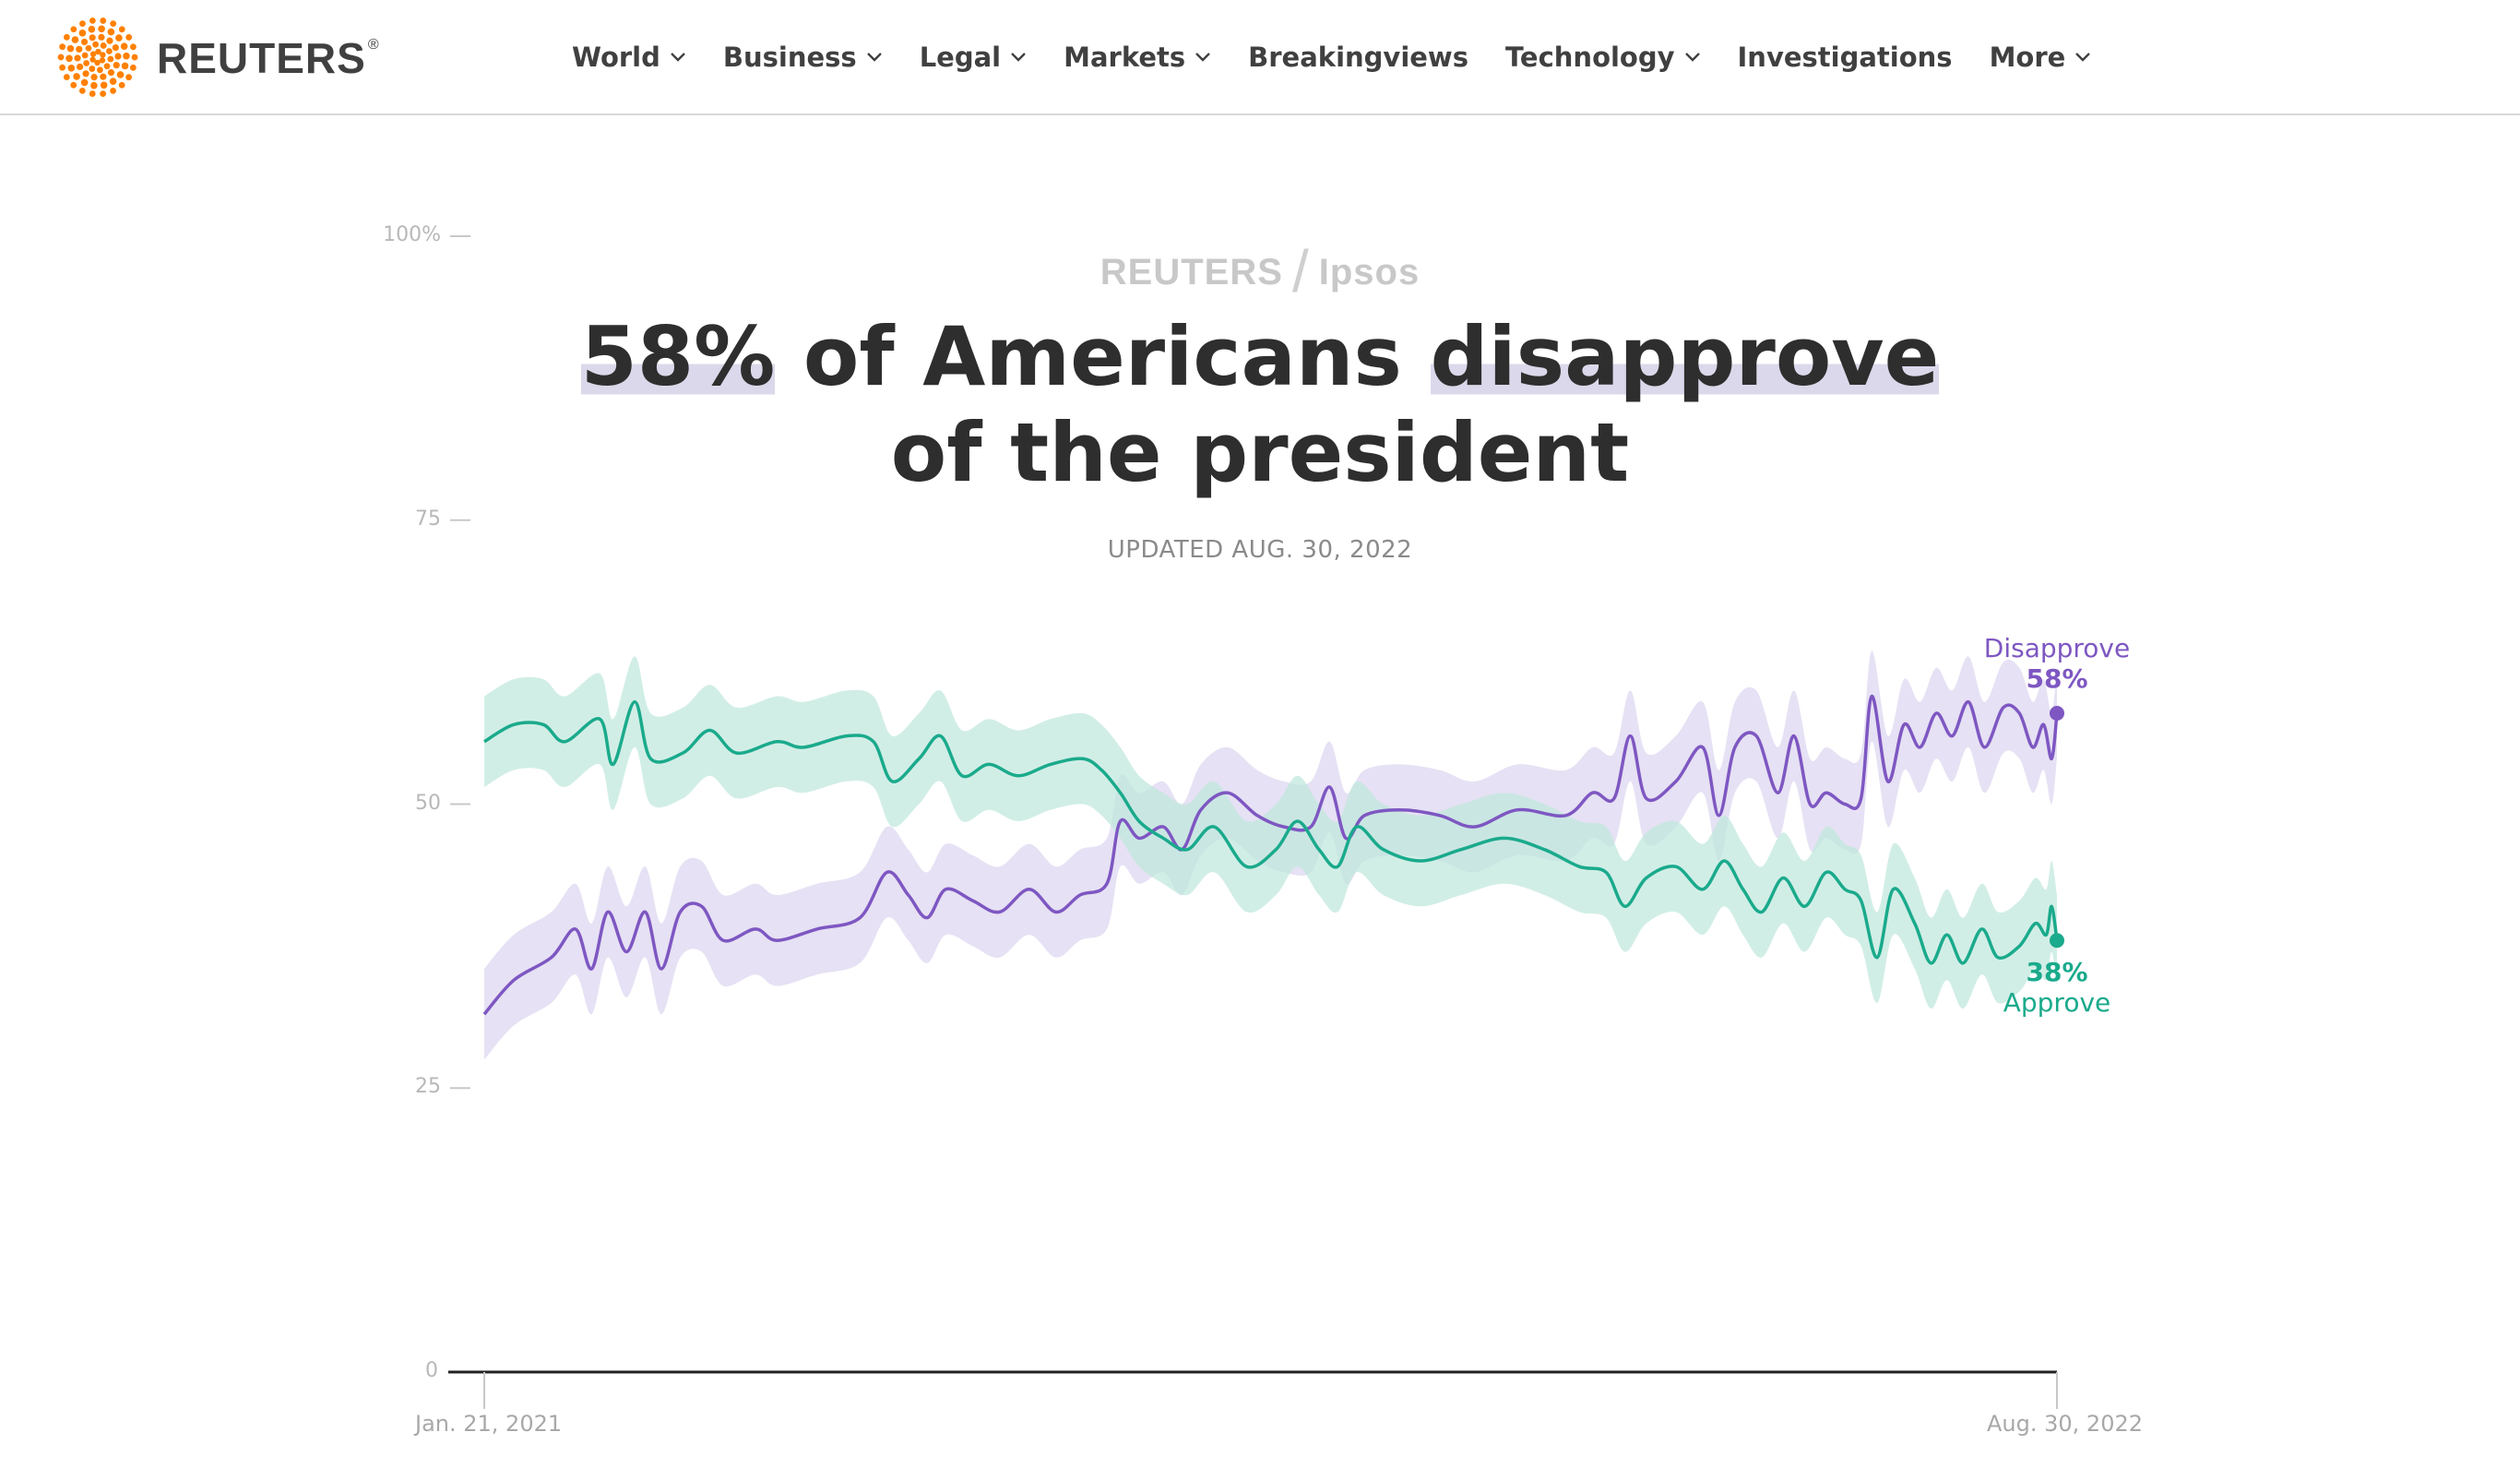  I want to click on reuters-logo-icon, so click(97, 58).